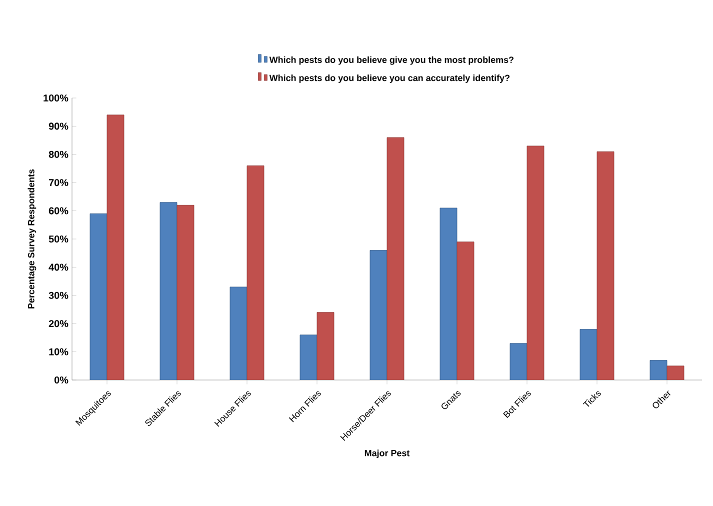  Describe the element at coordinates (389, 78) in the screenshot. I see `legend-label: Which pests do you believe you can accurately identify?` at that location.